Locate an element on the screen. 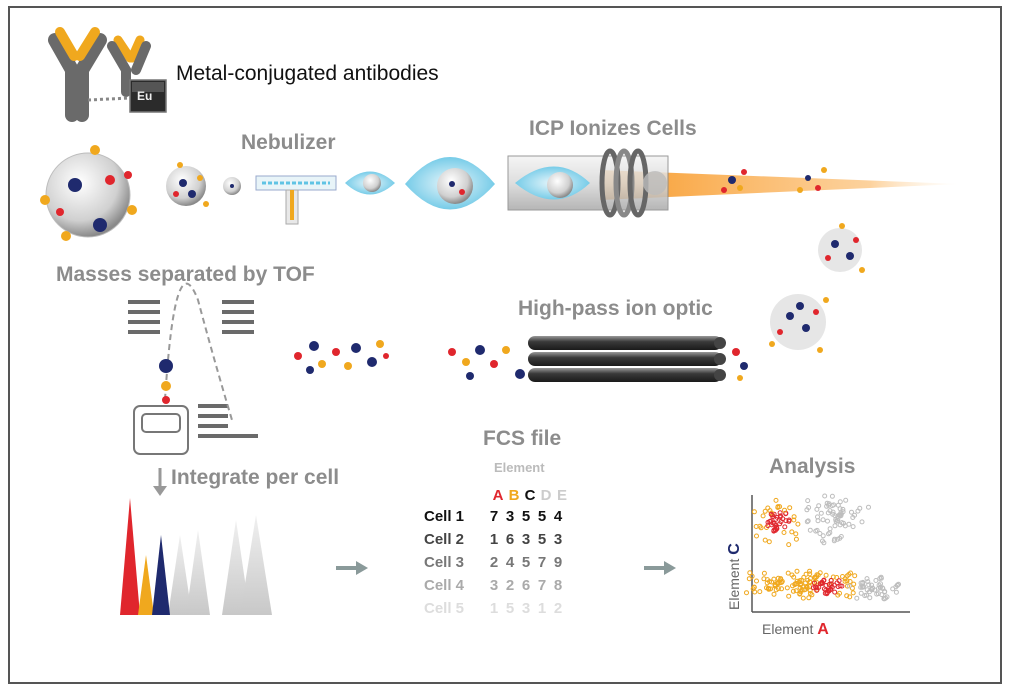 This screenshot has width=1012, height=693. x-axis-label: Element A is located at coordinates (795, 629).